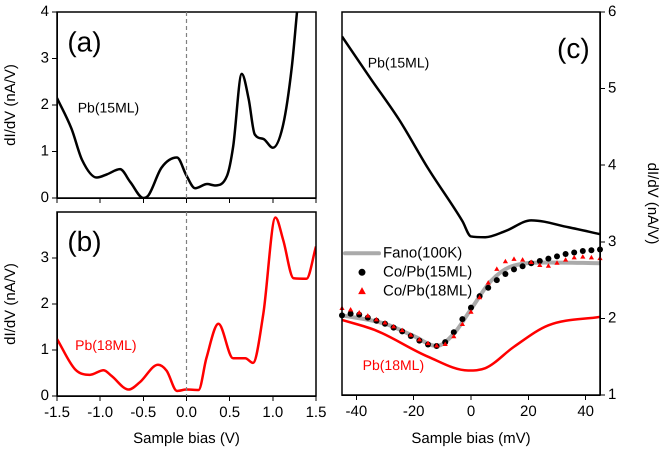 This screenshot has height=450, width=663. What do you see at coordinates (413, 411) in the screenshot?
I see `x-tick-label: -20` at bounding box center [413, 411].